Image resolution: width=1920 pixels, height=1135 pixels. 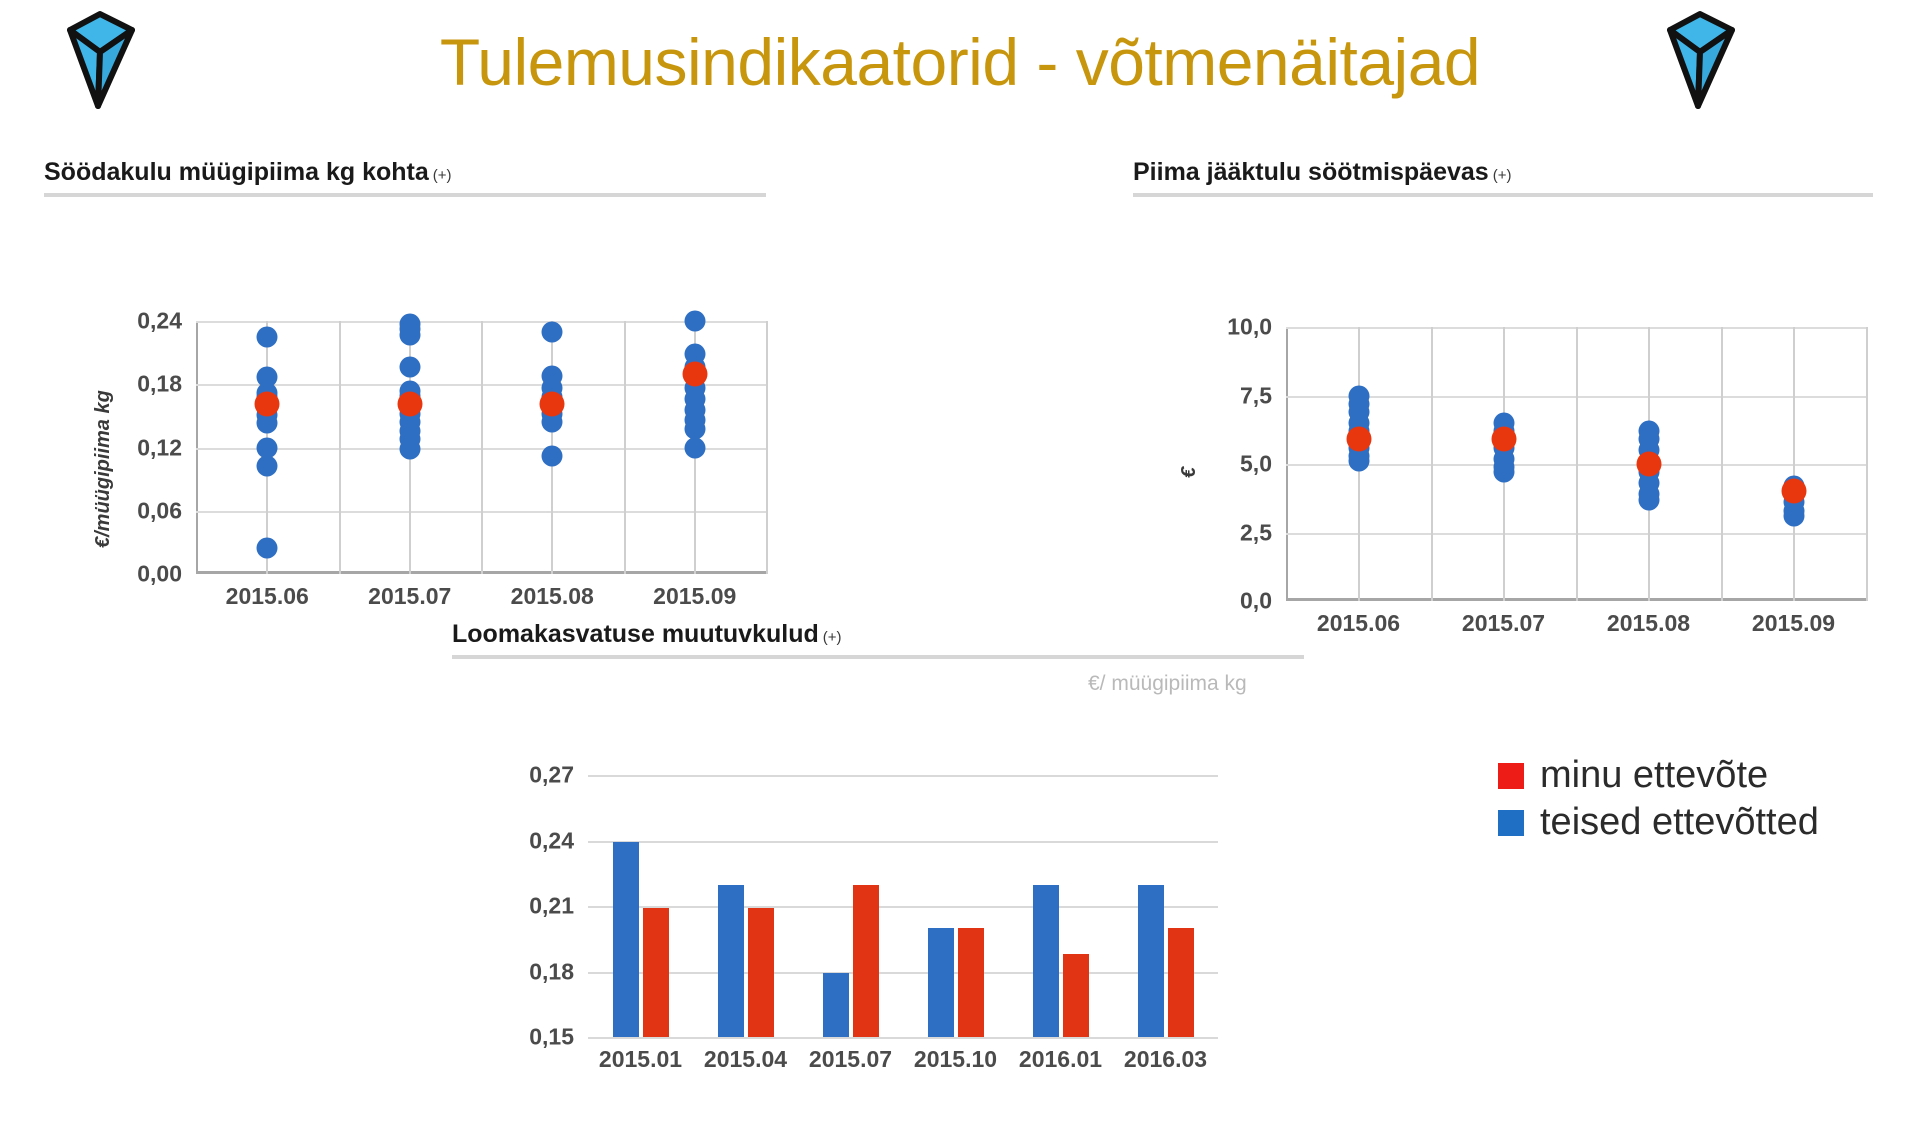 What do you see at coordinates (1167, 683) in the screenshot?
I see `unit-note-variable-costs: €/ müügipiima kg` at bounding box center [1167, 683].